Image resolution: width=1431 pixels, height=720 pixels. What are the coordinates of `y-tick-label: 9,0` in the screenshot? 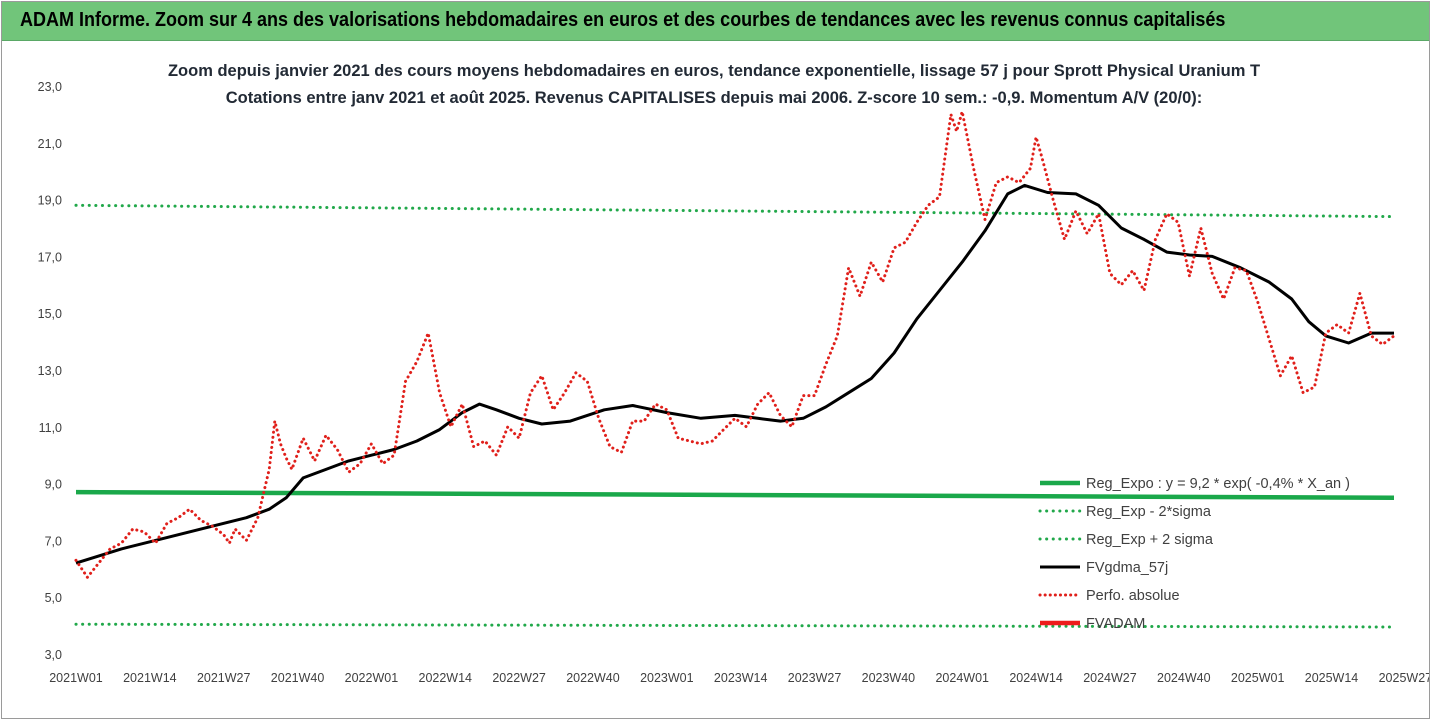 It's located at (53, 485).